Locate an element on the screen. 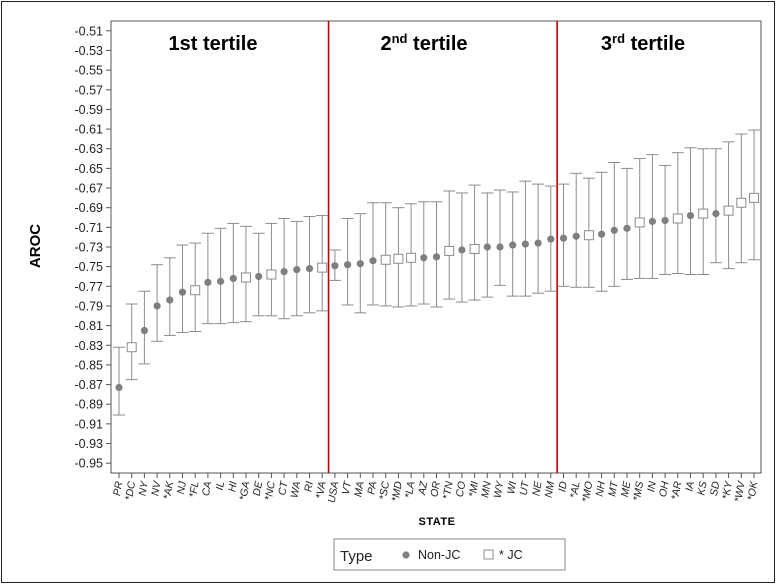  x-tick-label: NM is located at coordinates (550, 489).